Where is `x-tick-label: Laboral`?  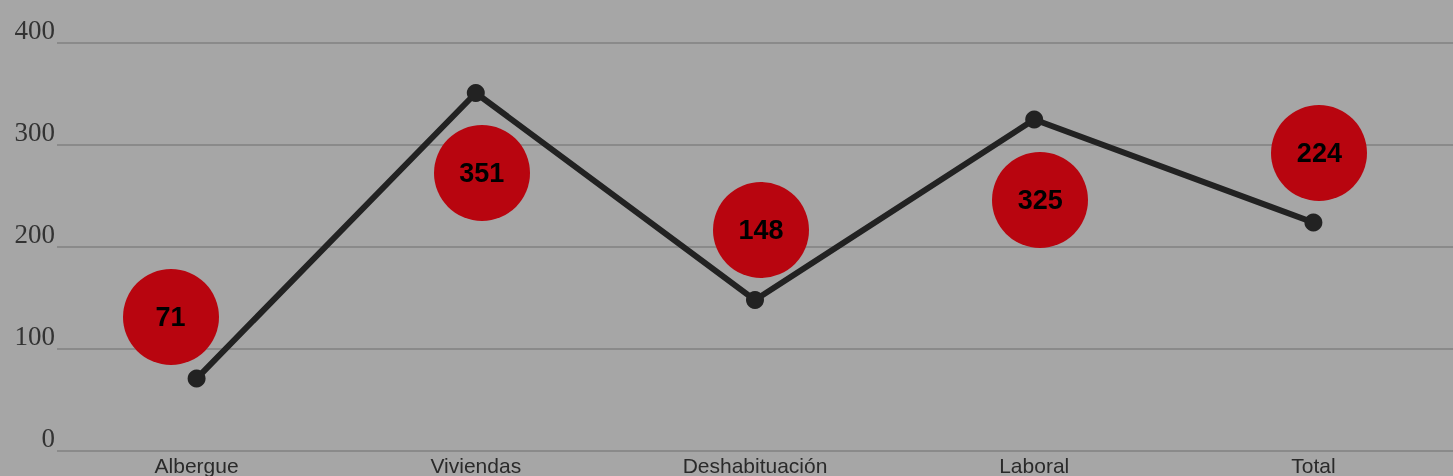 x-tick-label: Laboral is located at coordinates (1034, 465).